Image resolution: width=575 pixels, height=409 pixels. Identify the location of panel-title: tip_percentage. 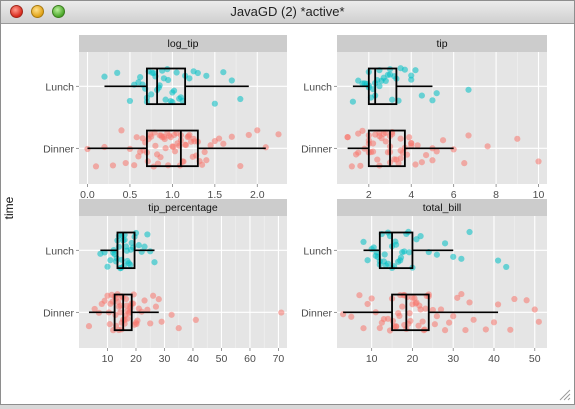
(183, 208).